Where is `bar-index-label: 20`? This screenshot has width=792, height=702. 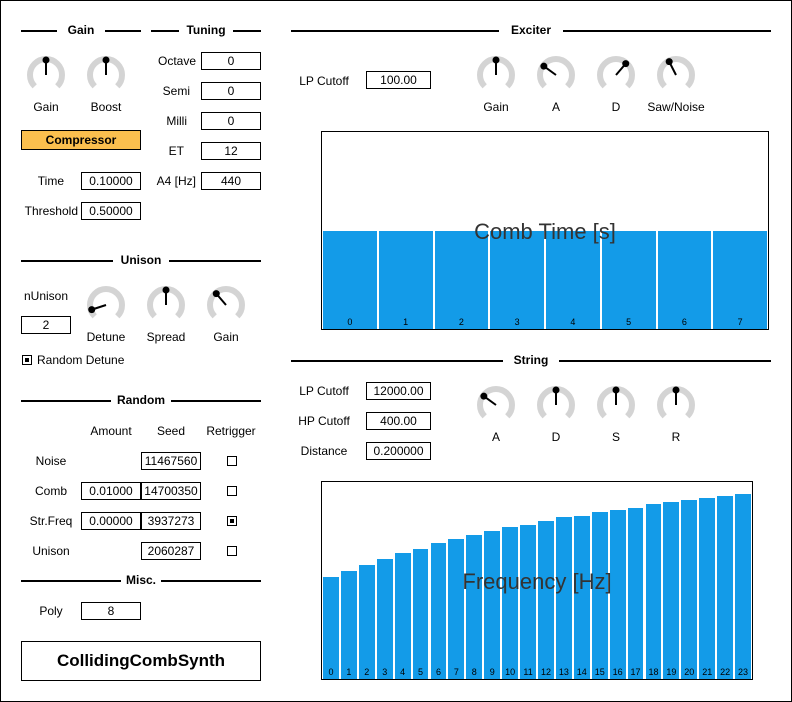 bar-index-label: 20 is located at coordinates (689, 672).